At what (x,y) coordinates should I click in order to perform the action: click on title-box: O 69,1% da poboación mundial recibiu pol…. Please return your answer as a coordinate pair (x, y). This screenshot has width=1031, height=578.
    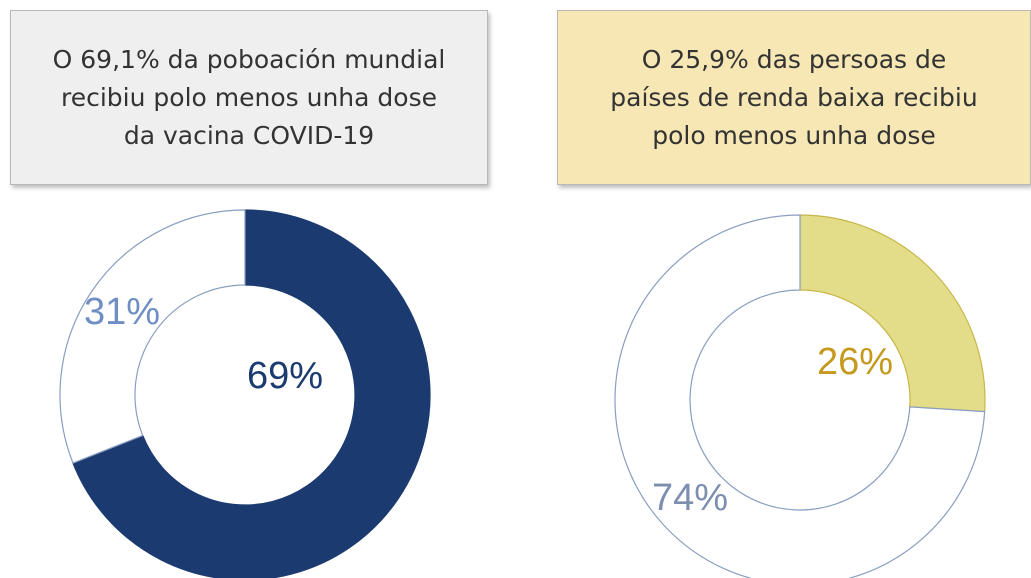
    Looking at the image, I should click on (249, 97).